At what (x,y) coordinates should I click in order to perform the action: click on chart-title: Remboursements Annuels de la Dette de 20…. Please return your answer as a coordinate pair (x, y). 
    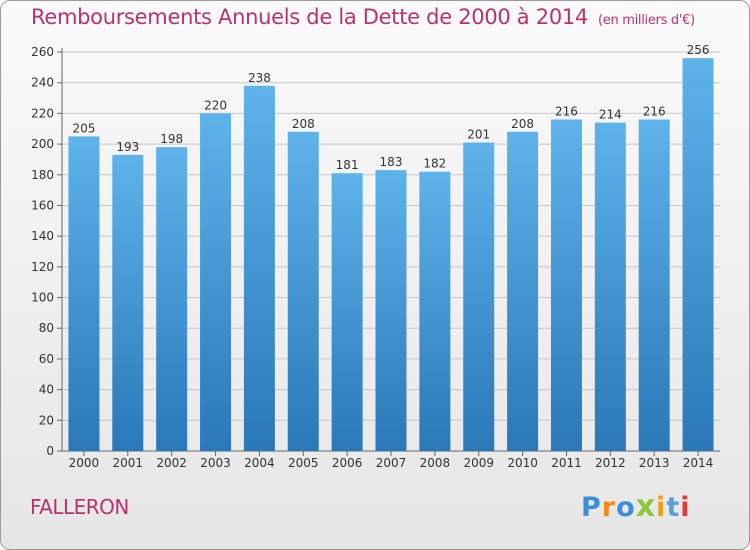
    Looking at the image, I should click on (363, 17).